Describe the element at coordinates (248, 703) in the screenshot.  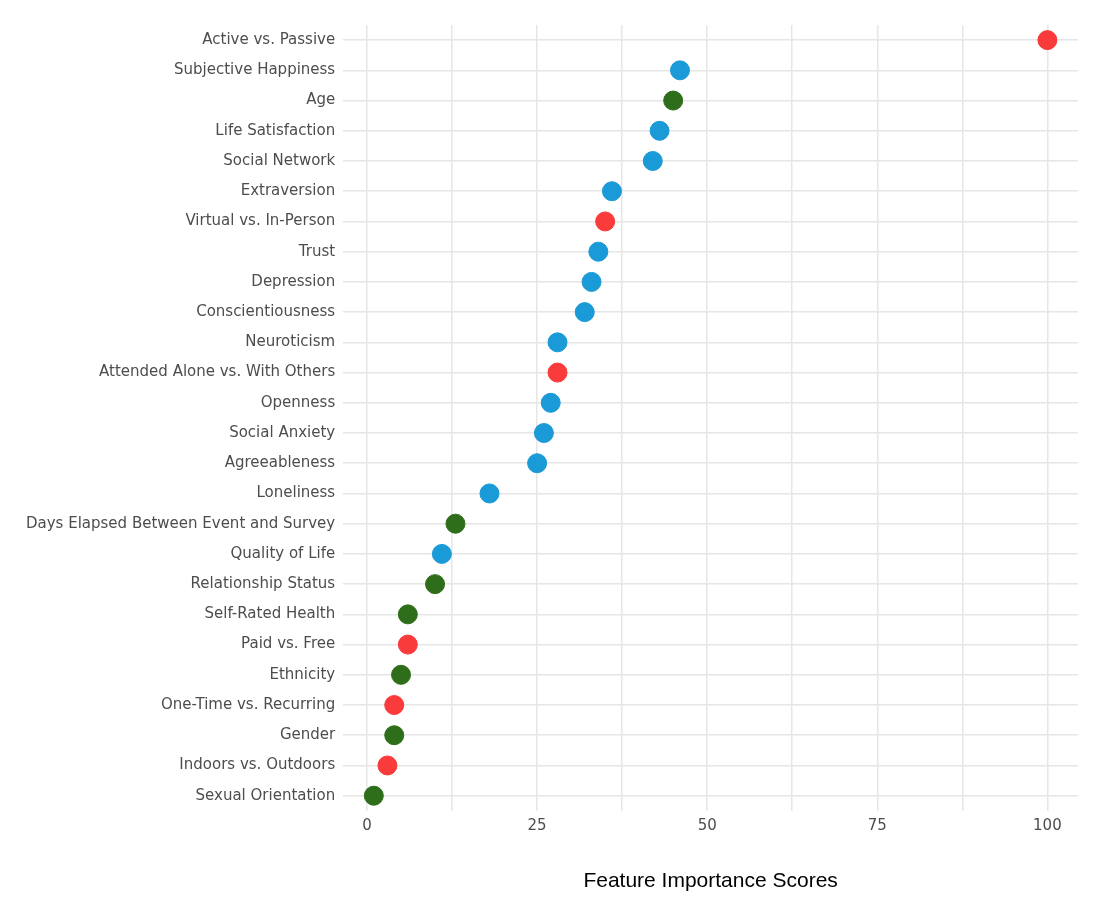
I see `y-tick-label: One-Time vs. Recurring` at that location.